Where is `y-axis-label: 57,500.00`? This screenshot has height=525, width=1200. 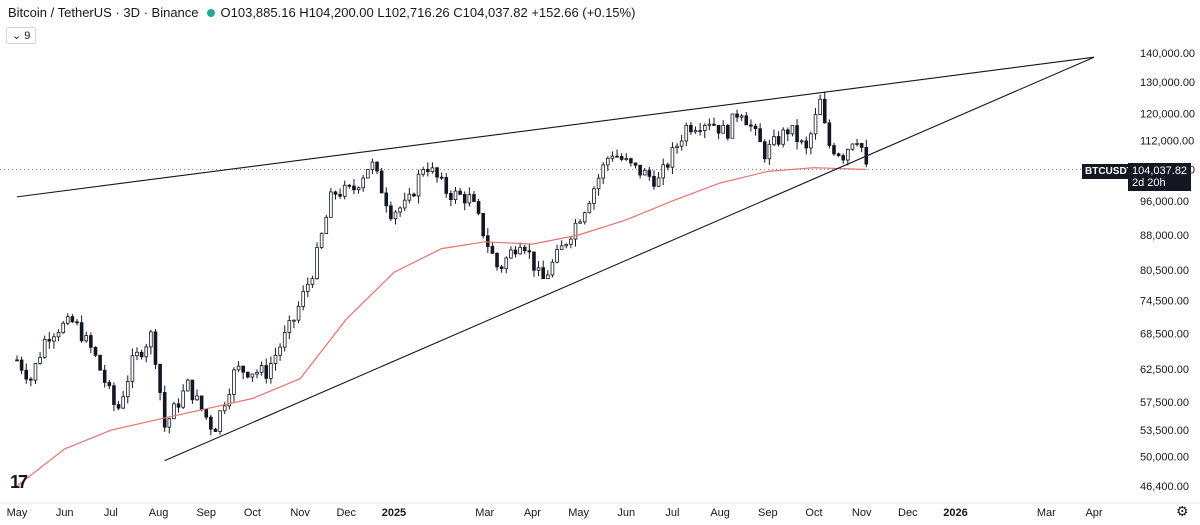 y-axis-label: 57,500.00 is located at coordinates (1164, 403).